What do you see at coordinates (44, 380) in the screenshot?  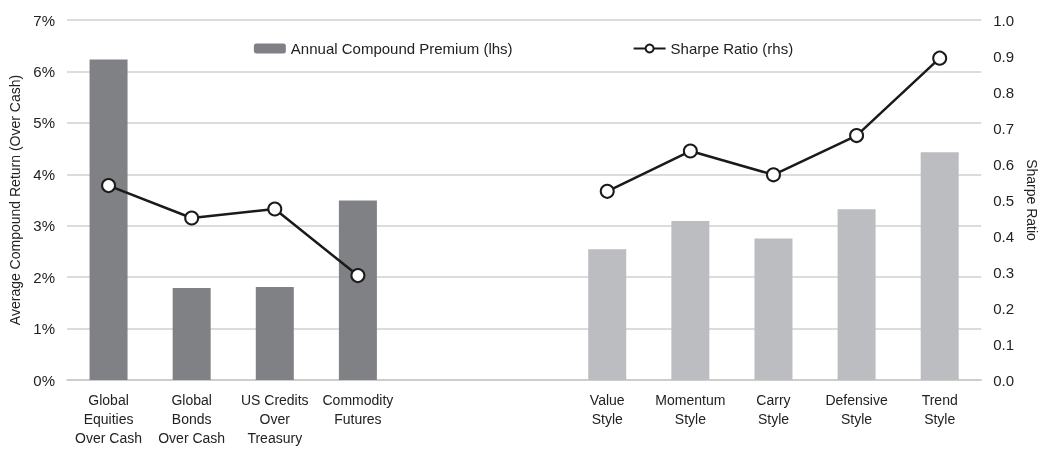 I see `y-tick-label: 0%` at bounding box center [44, 380].